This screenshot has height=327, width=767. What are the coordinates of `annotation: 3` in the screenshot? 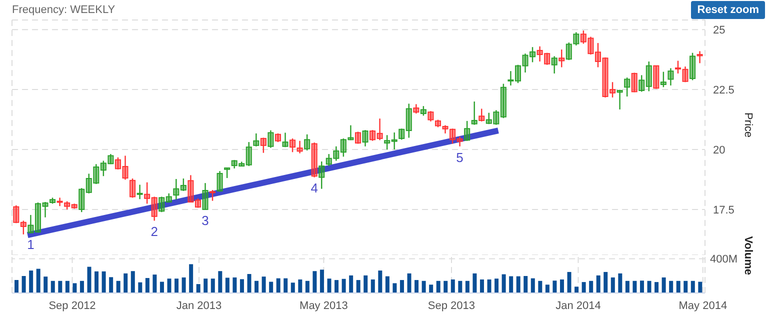 It's located at (205, 220).